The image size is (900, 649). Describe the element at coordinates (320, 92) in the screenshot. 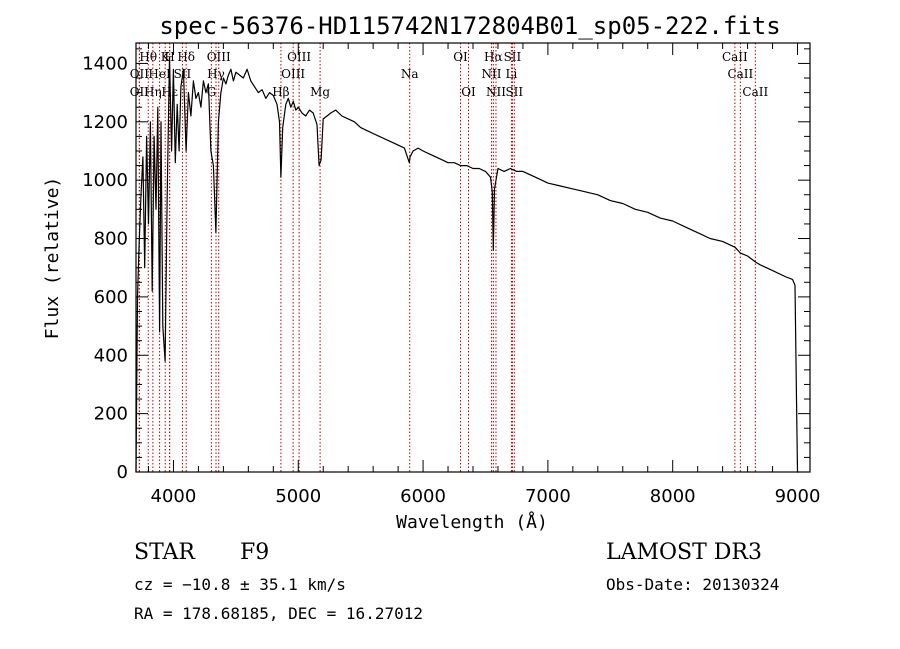

I see `marker-label: Mg` at that location.